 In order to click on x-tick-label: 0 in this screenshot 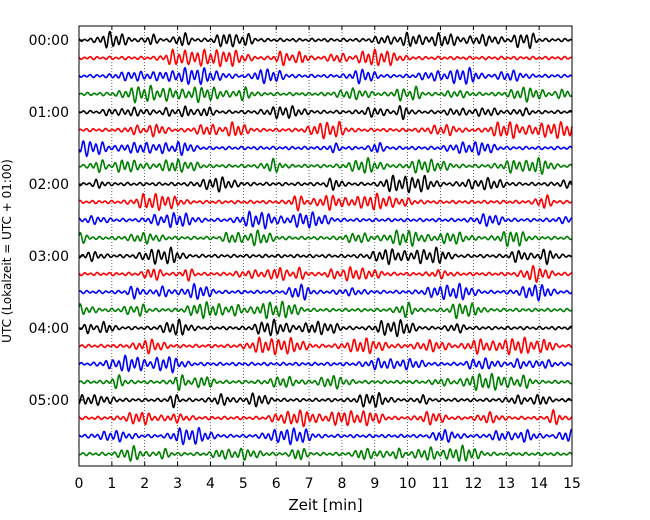, I will do `click(79, 484)`.